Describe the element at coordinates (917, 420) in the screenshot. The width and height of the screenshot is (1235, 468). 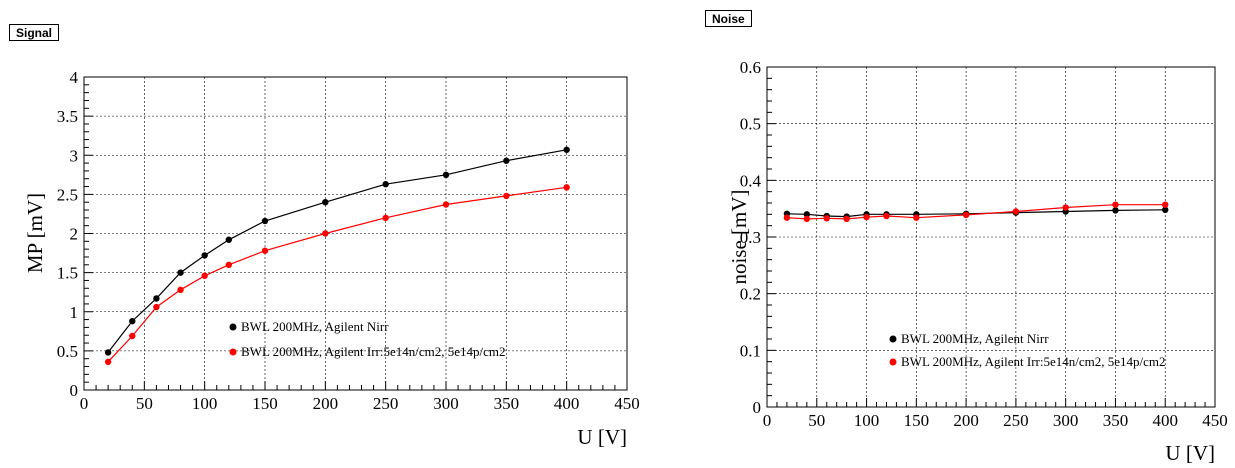
I see `noise-x-tick-label: 150` at that location.